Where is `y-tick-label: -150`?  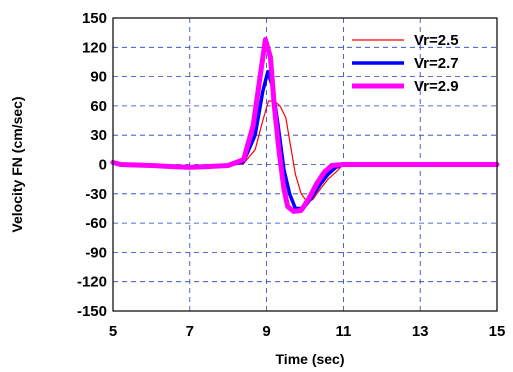
y-tick-label: -150 is located at coordinates (92, 311).